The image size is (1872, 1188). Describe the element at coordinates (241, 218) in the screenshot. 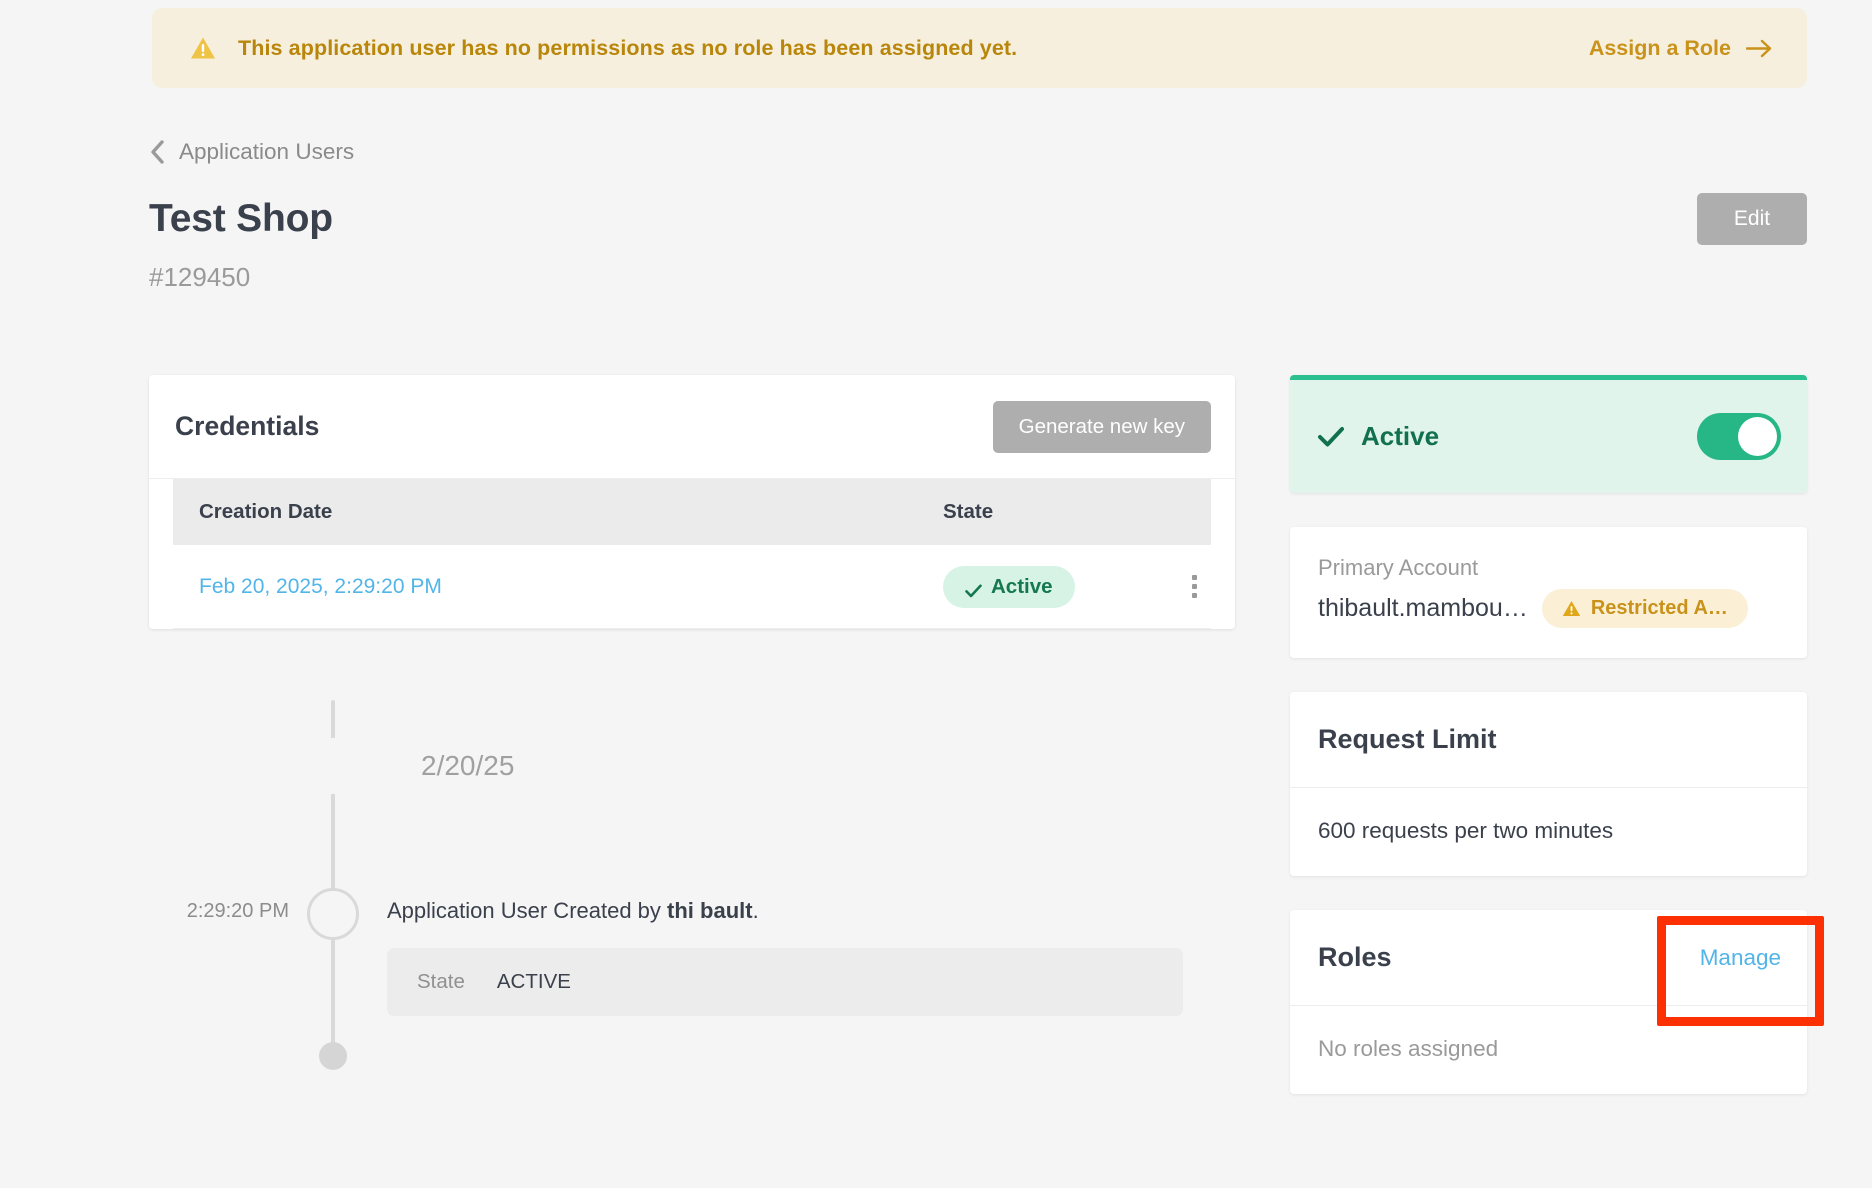

I see `page-title: Test Shop` at that location.